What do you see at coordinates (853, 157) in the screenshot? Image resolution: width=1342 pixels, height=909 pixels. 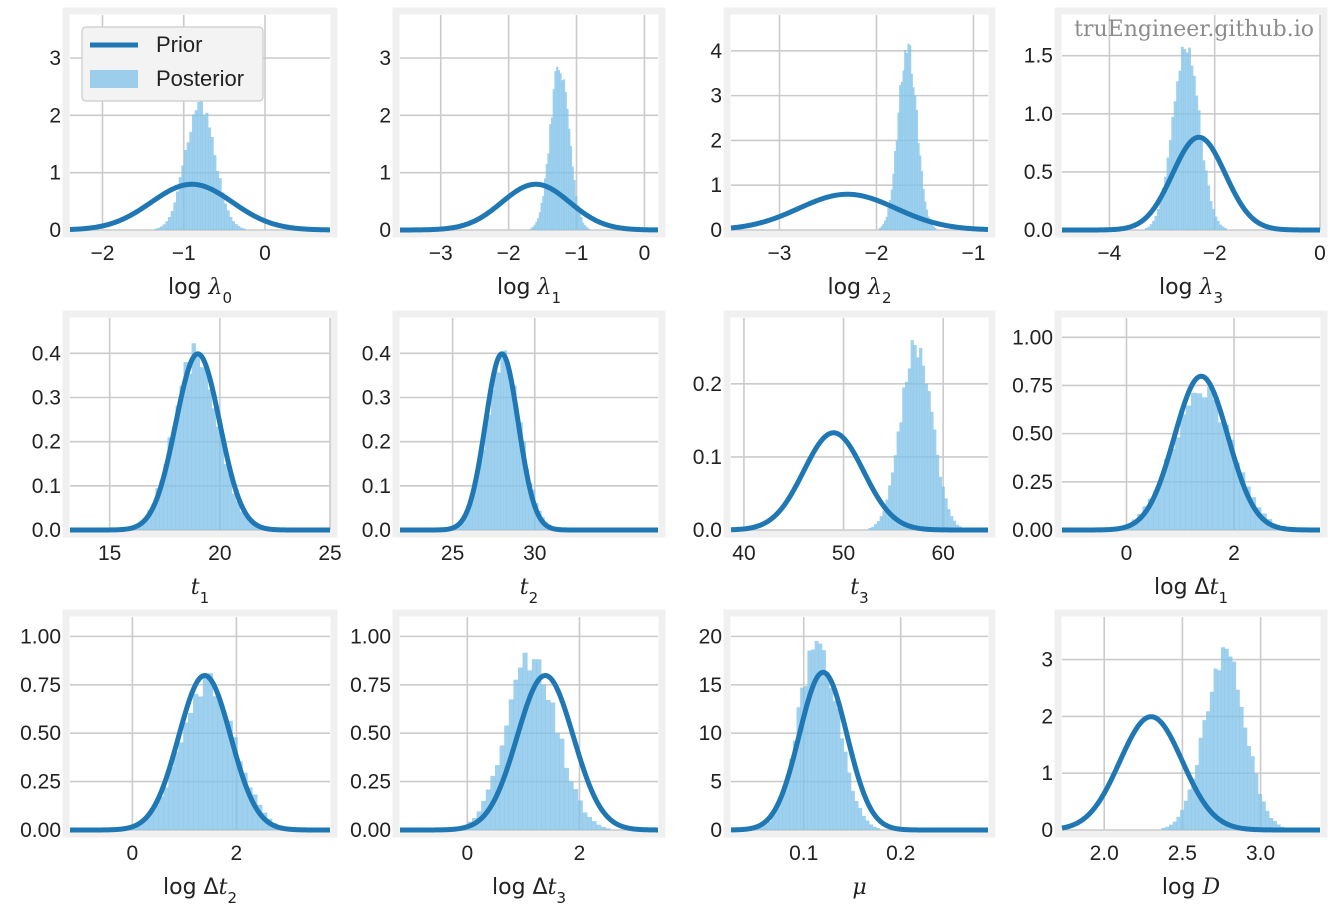 I see `panel-log-lambda-2: −3 −2 −1 0 1 2 3 4 log λ2` at bounding box center [853, 157].